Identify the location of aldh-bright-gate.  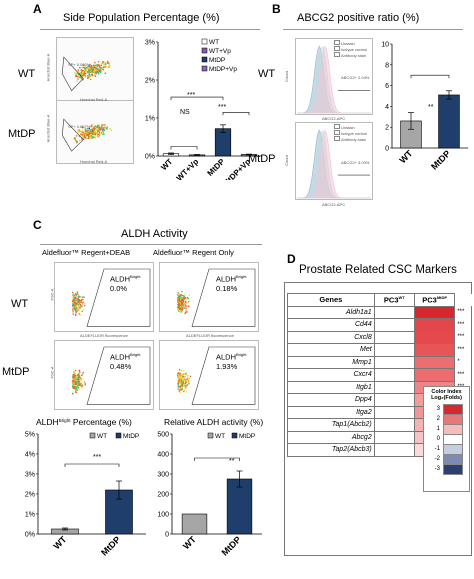
(223, 297).